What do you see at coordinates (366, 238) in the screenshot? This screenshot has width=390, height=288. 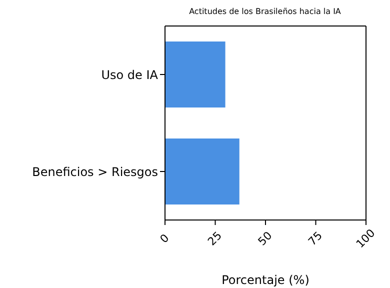 I see `x-tick-label: 100` at bounding box center [366, 238].